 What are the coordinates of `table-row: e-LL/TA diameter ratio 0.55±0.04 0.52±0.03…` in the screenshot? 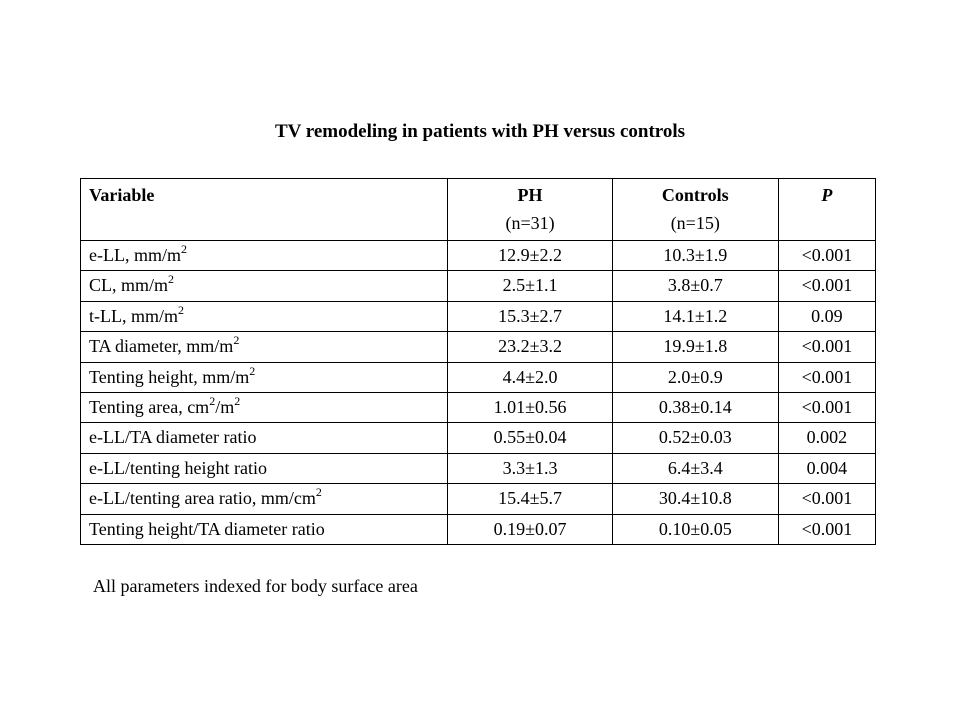 It's located at (478, 438).